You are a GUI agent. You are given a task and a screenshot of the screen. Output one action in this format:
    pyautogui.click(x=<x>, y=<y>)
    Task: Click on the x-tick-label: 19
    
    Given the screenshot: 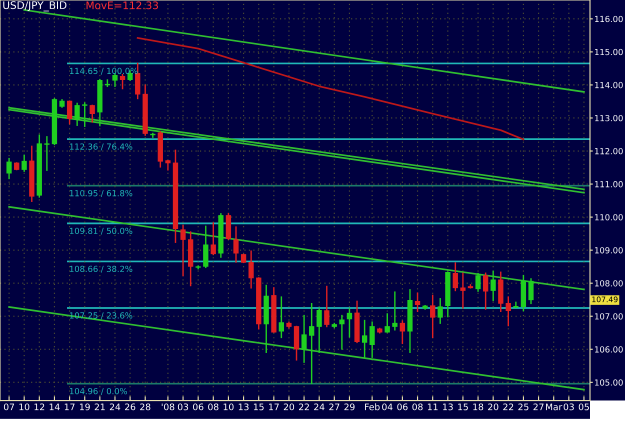 What is the action you would take?
    pyautogui.click(x=85, y=406)
    